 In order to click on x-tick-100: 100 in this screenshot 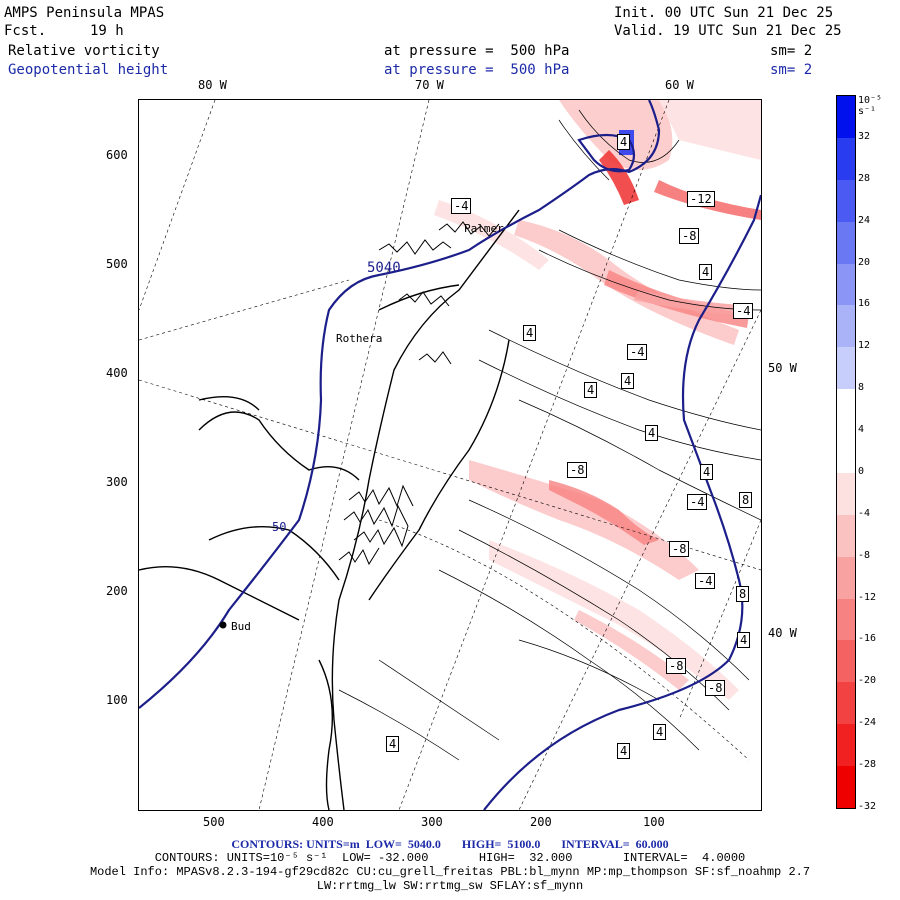, I will do `click(654, 822)`.